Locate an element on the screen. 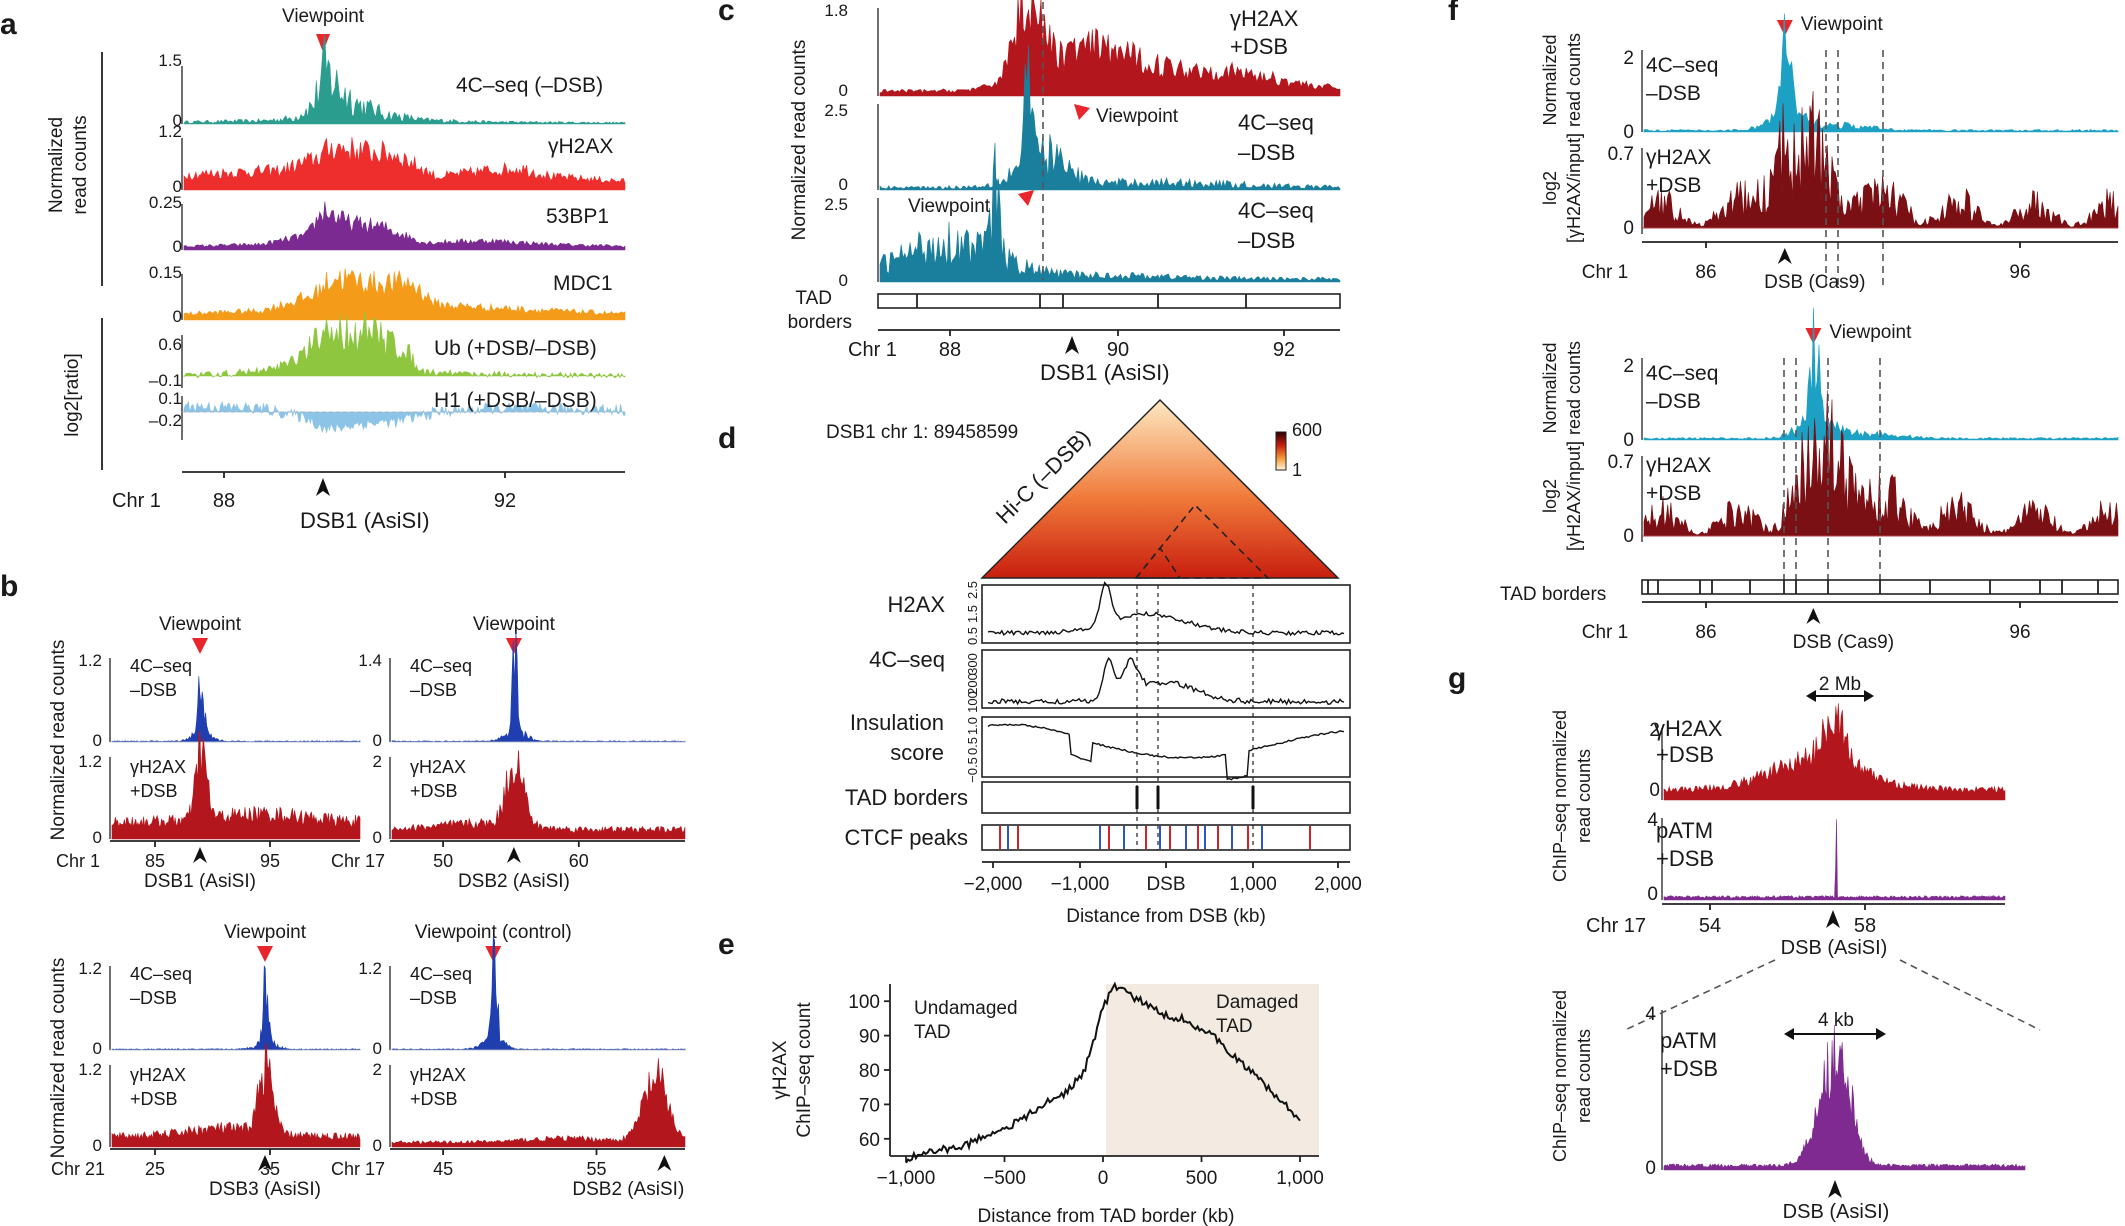 This screenshot has height=1226, width=2125. tad-triangle-outline is located at coordinates (1158, 562).